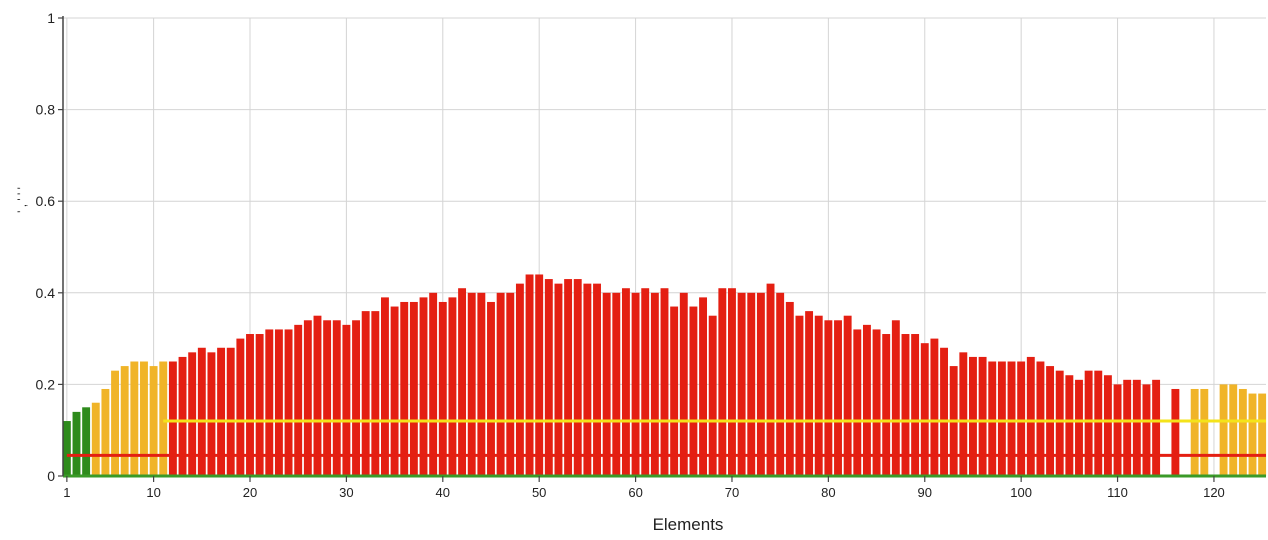 The image size is (1268, 540). What do you see at coordinates (250, 492) in the screenshot?
I see `x-tick-label: 20` at bounding box center [250, 492].